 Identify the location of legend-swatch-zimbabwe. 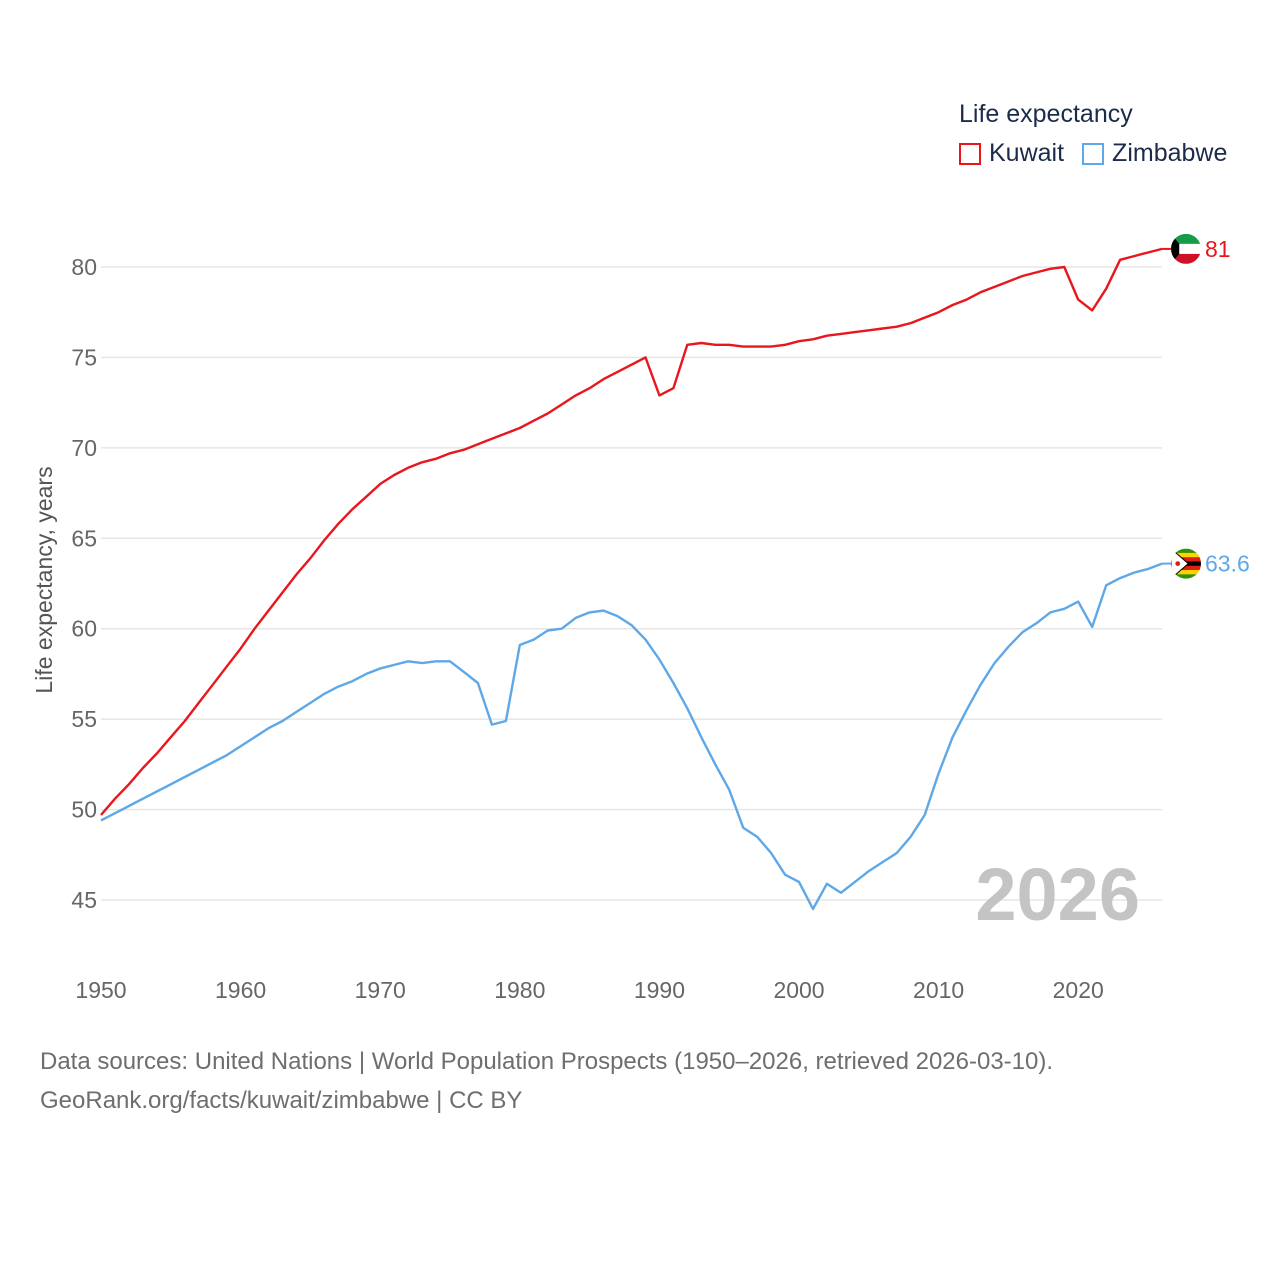
(1093, 153).